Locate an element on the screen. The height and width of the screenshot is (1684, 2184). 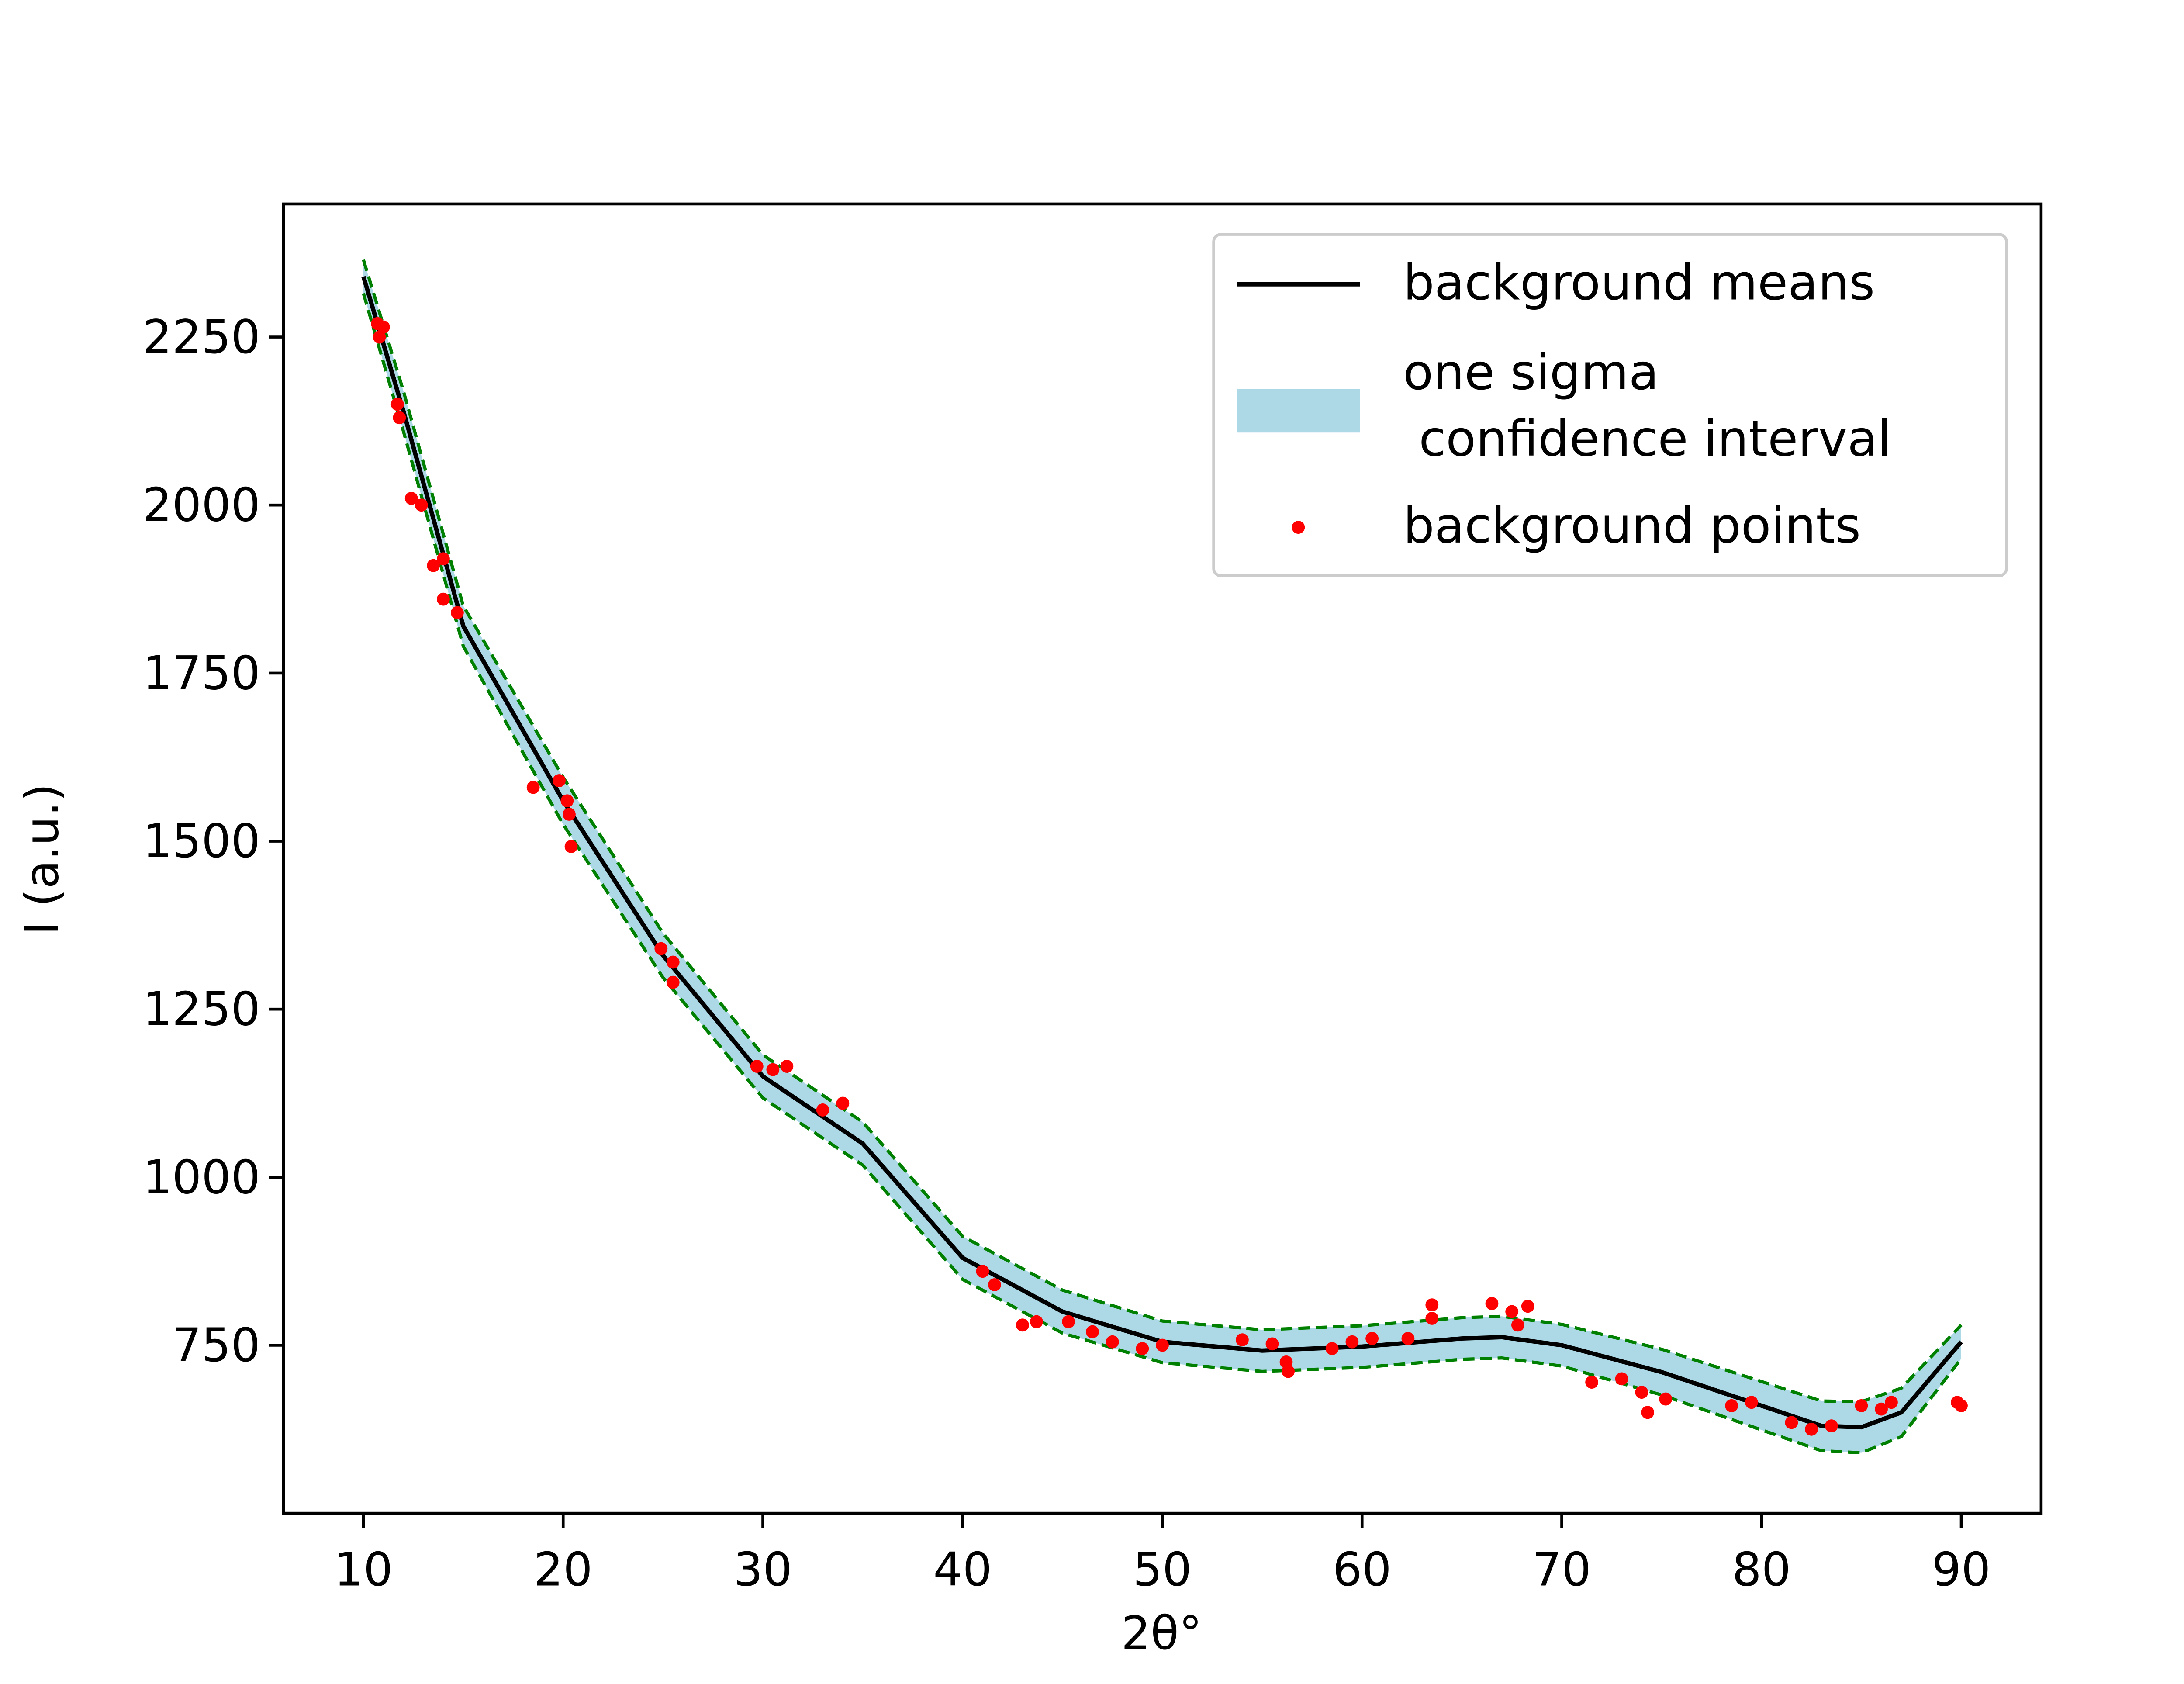
y-tick-label: 1500 is located at coordinates (201, 841).